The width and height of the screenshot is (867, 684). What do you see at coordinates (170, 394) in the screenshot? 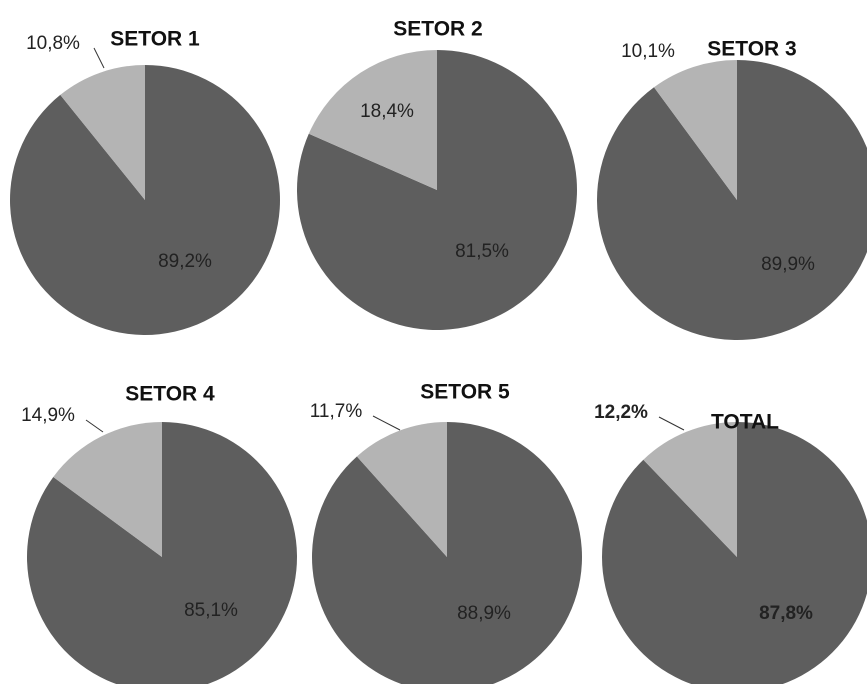
I see `chart-title: SETOR 4` at bounding box center [170, 394].